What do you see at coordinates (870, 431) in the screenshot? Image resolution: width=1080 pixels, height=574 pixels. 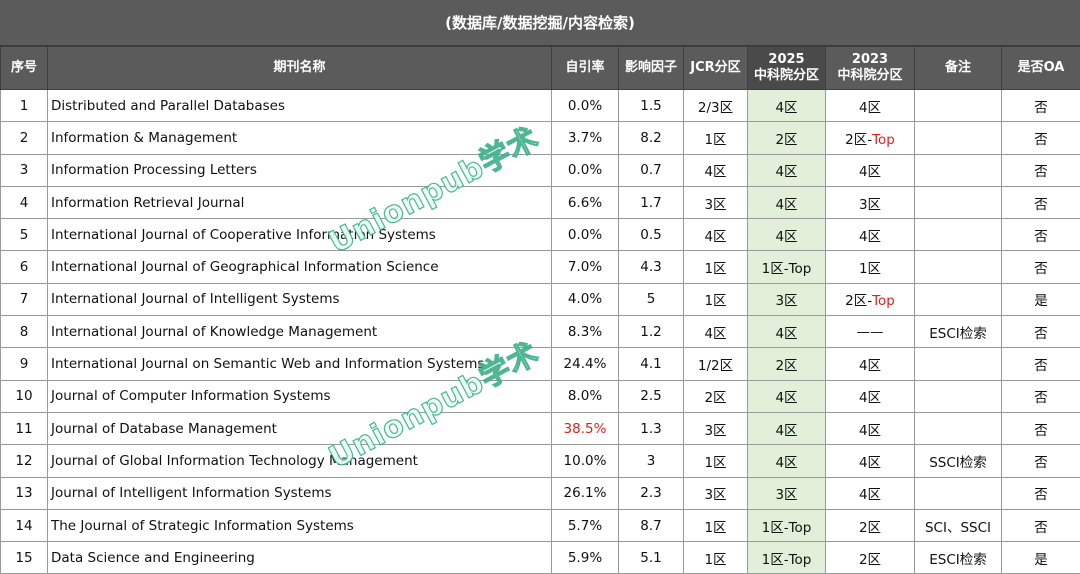 I see `cell-cas-2023-text: 4区` at bounding box center [870, 431].